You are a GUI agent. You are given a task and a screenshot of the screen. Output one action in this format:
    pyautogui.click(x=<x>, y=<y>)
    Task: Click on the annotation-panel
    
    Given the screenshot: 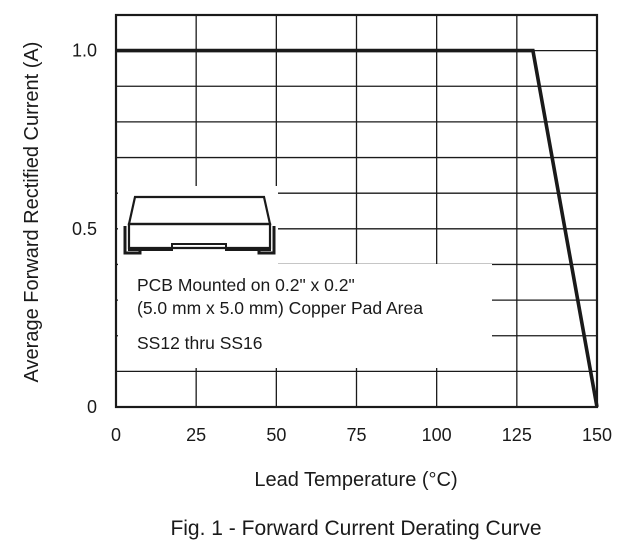 What is the action you would take?
    pyautogui.click(x=305, y=316)
    